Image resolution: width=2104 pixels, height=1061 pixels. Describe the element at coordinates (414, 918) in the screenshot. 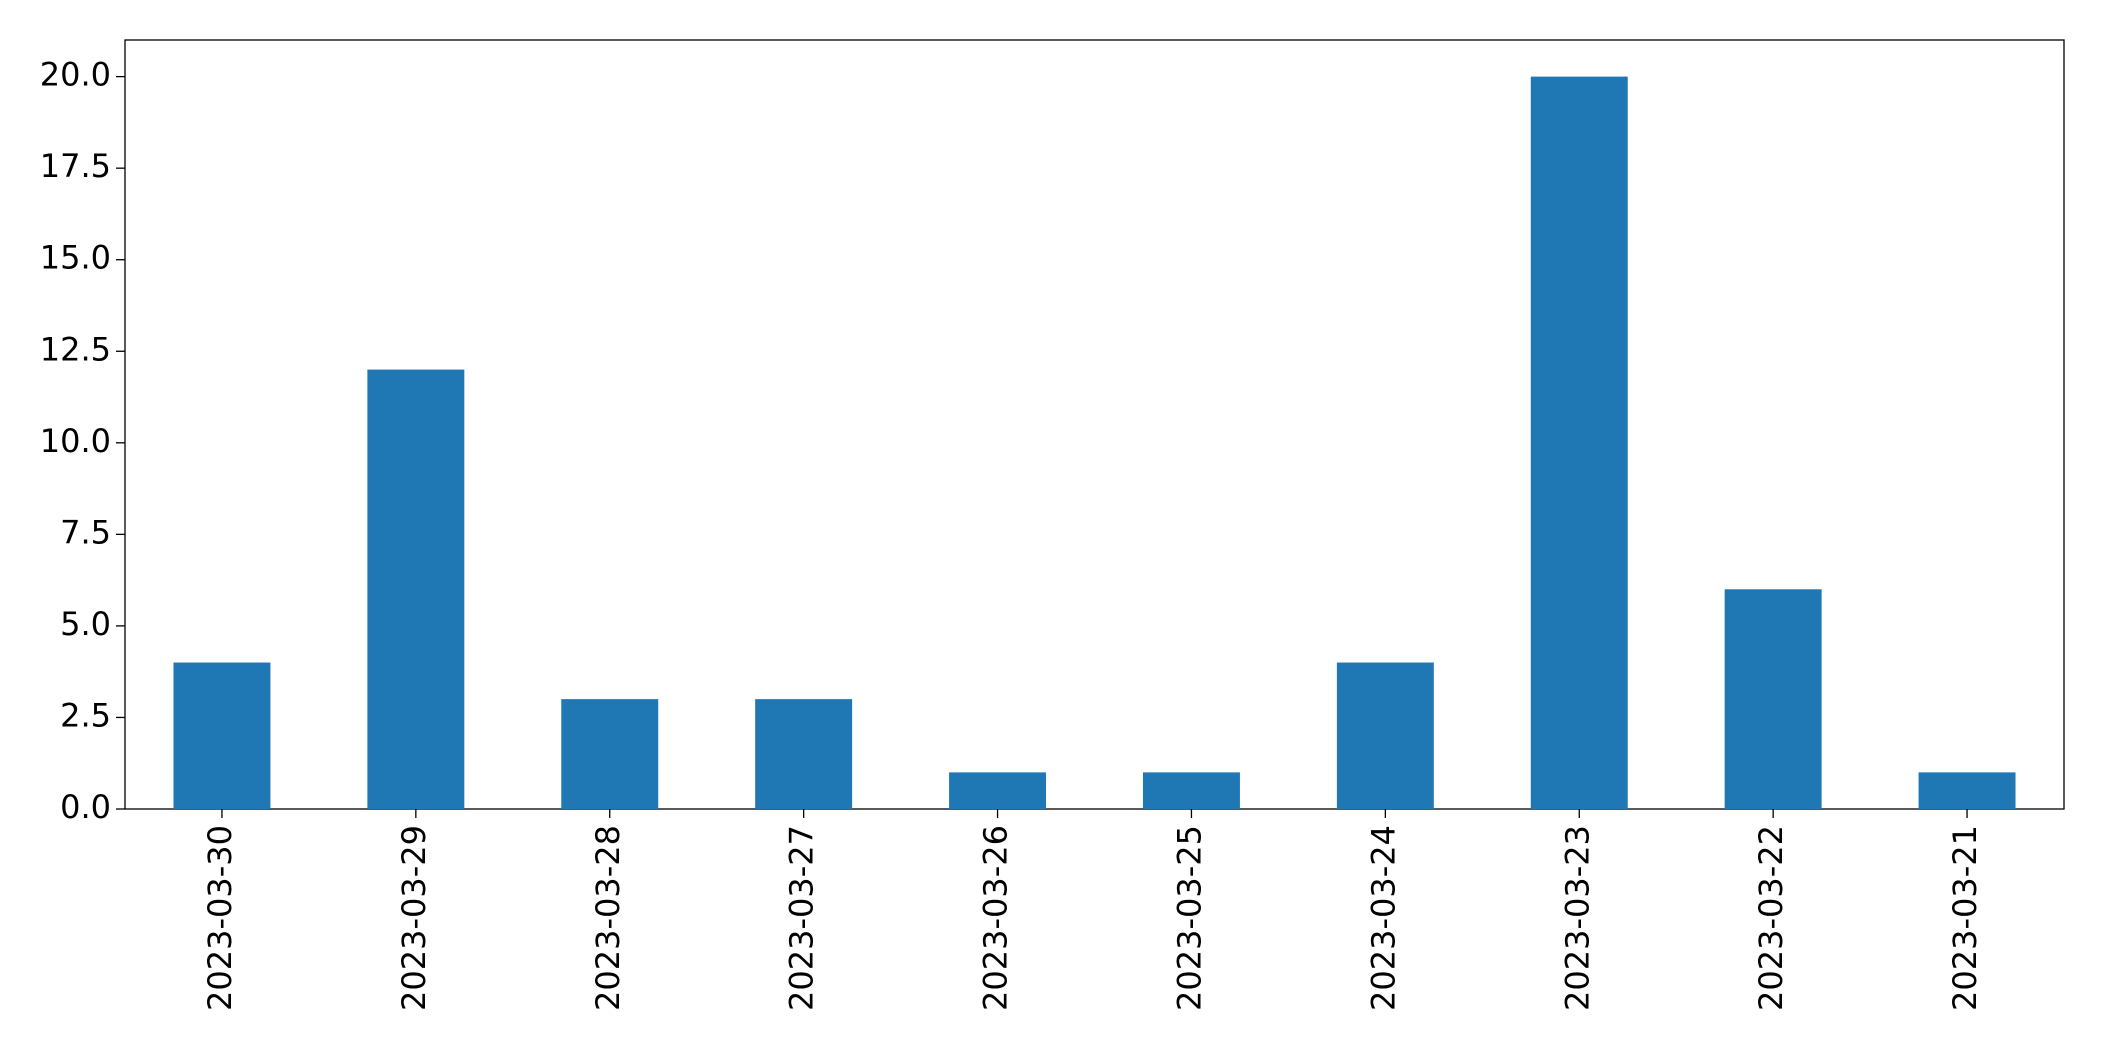

I see `x-tick-label: 2023-03-29` at that location.